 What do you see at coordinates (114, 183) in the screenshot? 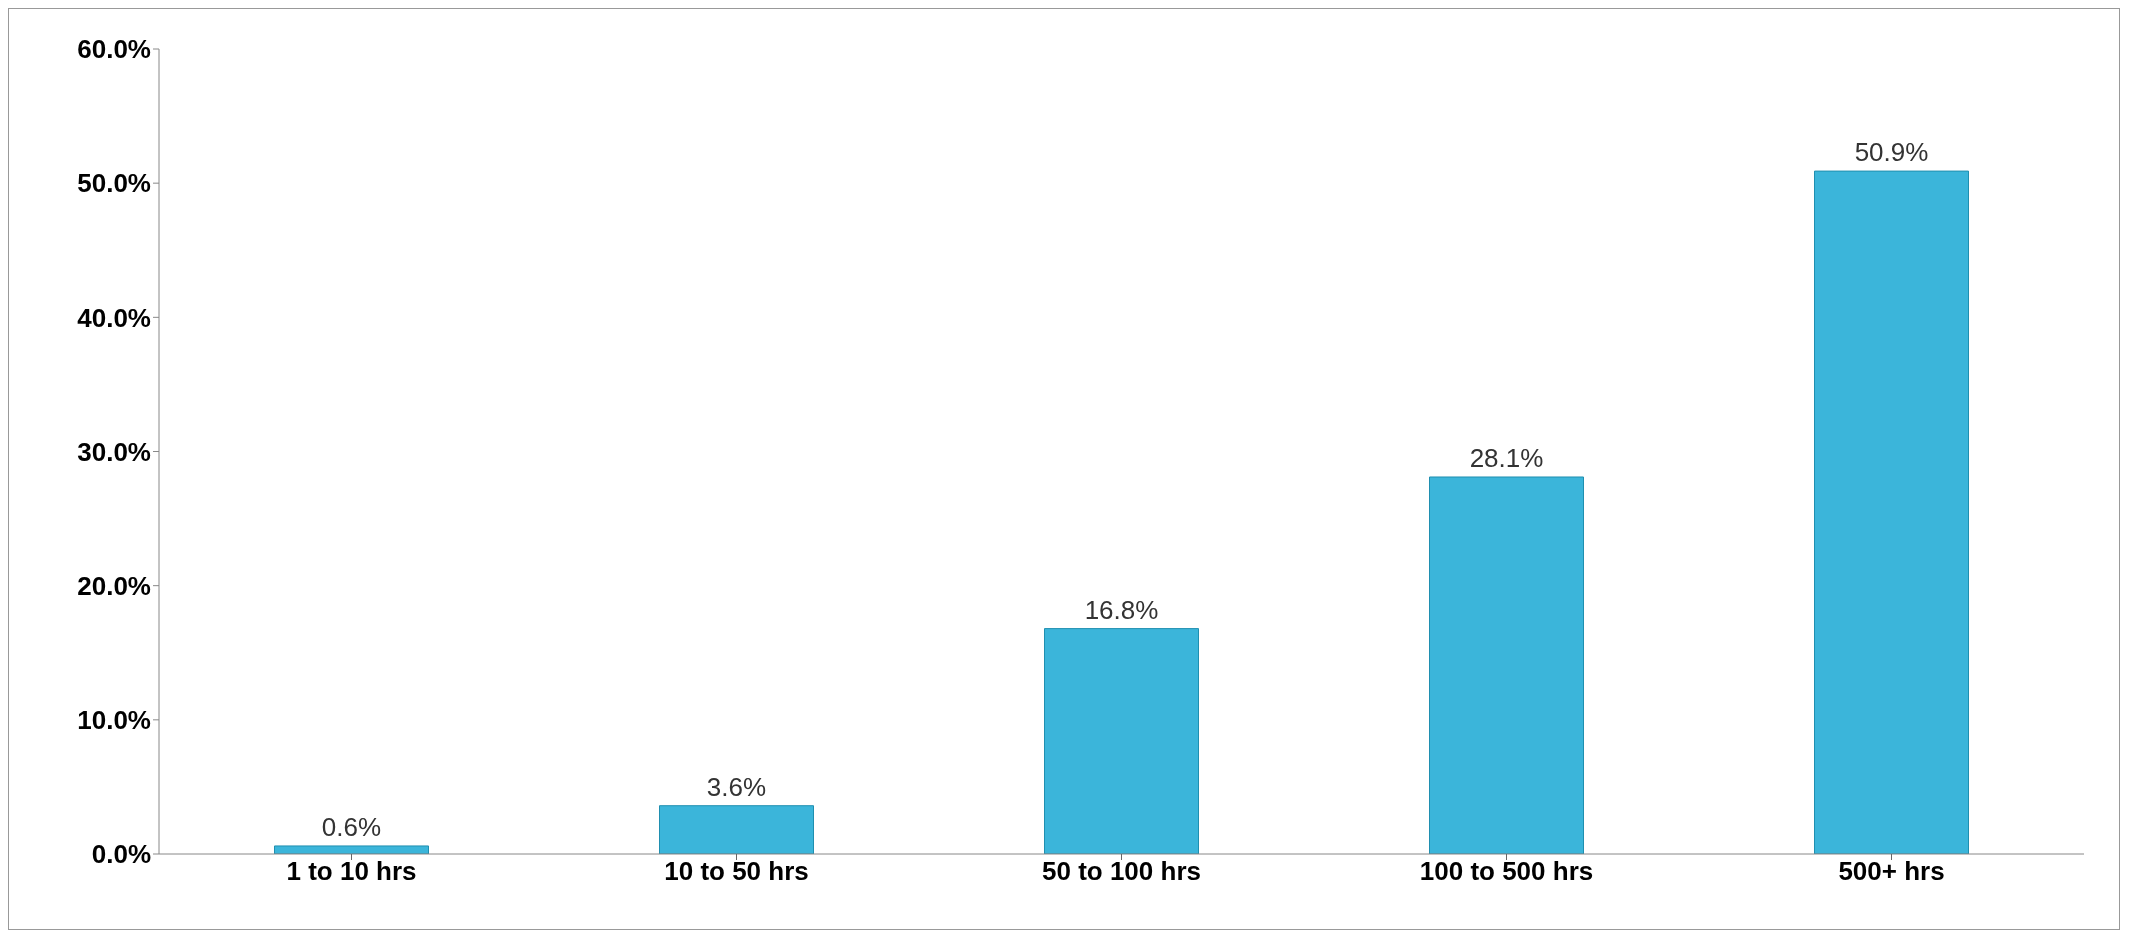
I see `y-tick-label: 50.0%` at bounding box center [114, 183].